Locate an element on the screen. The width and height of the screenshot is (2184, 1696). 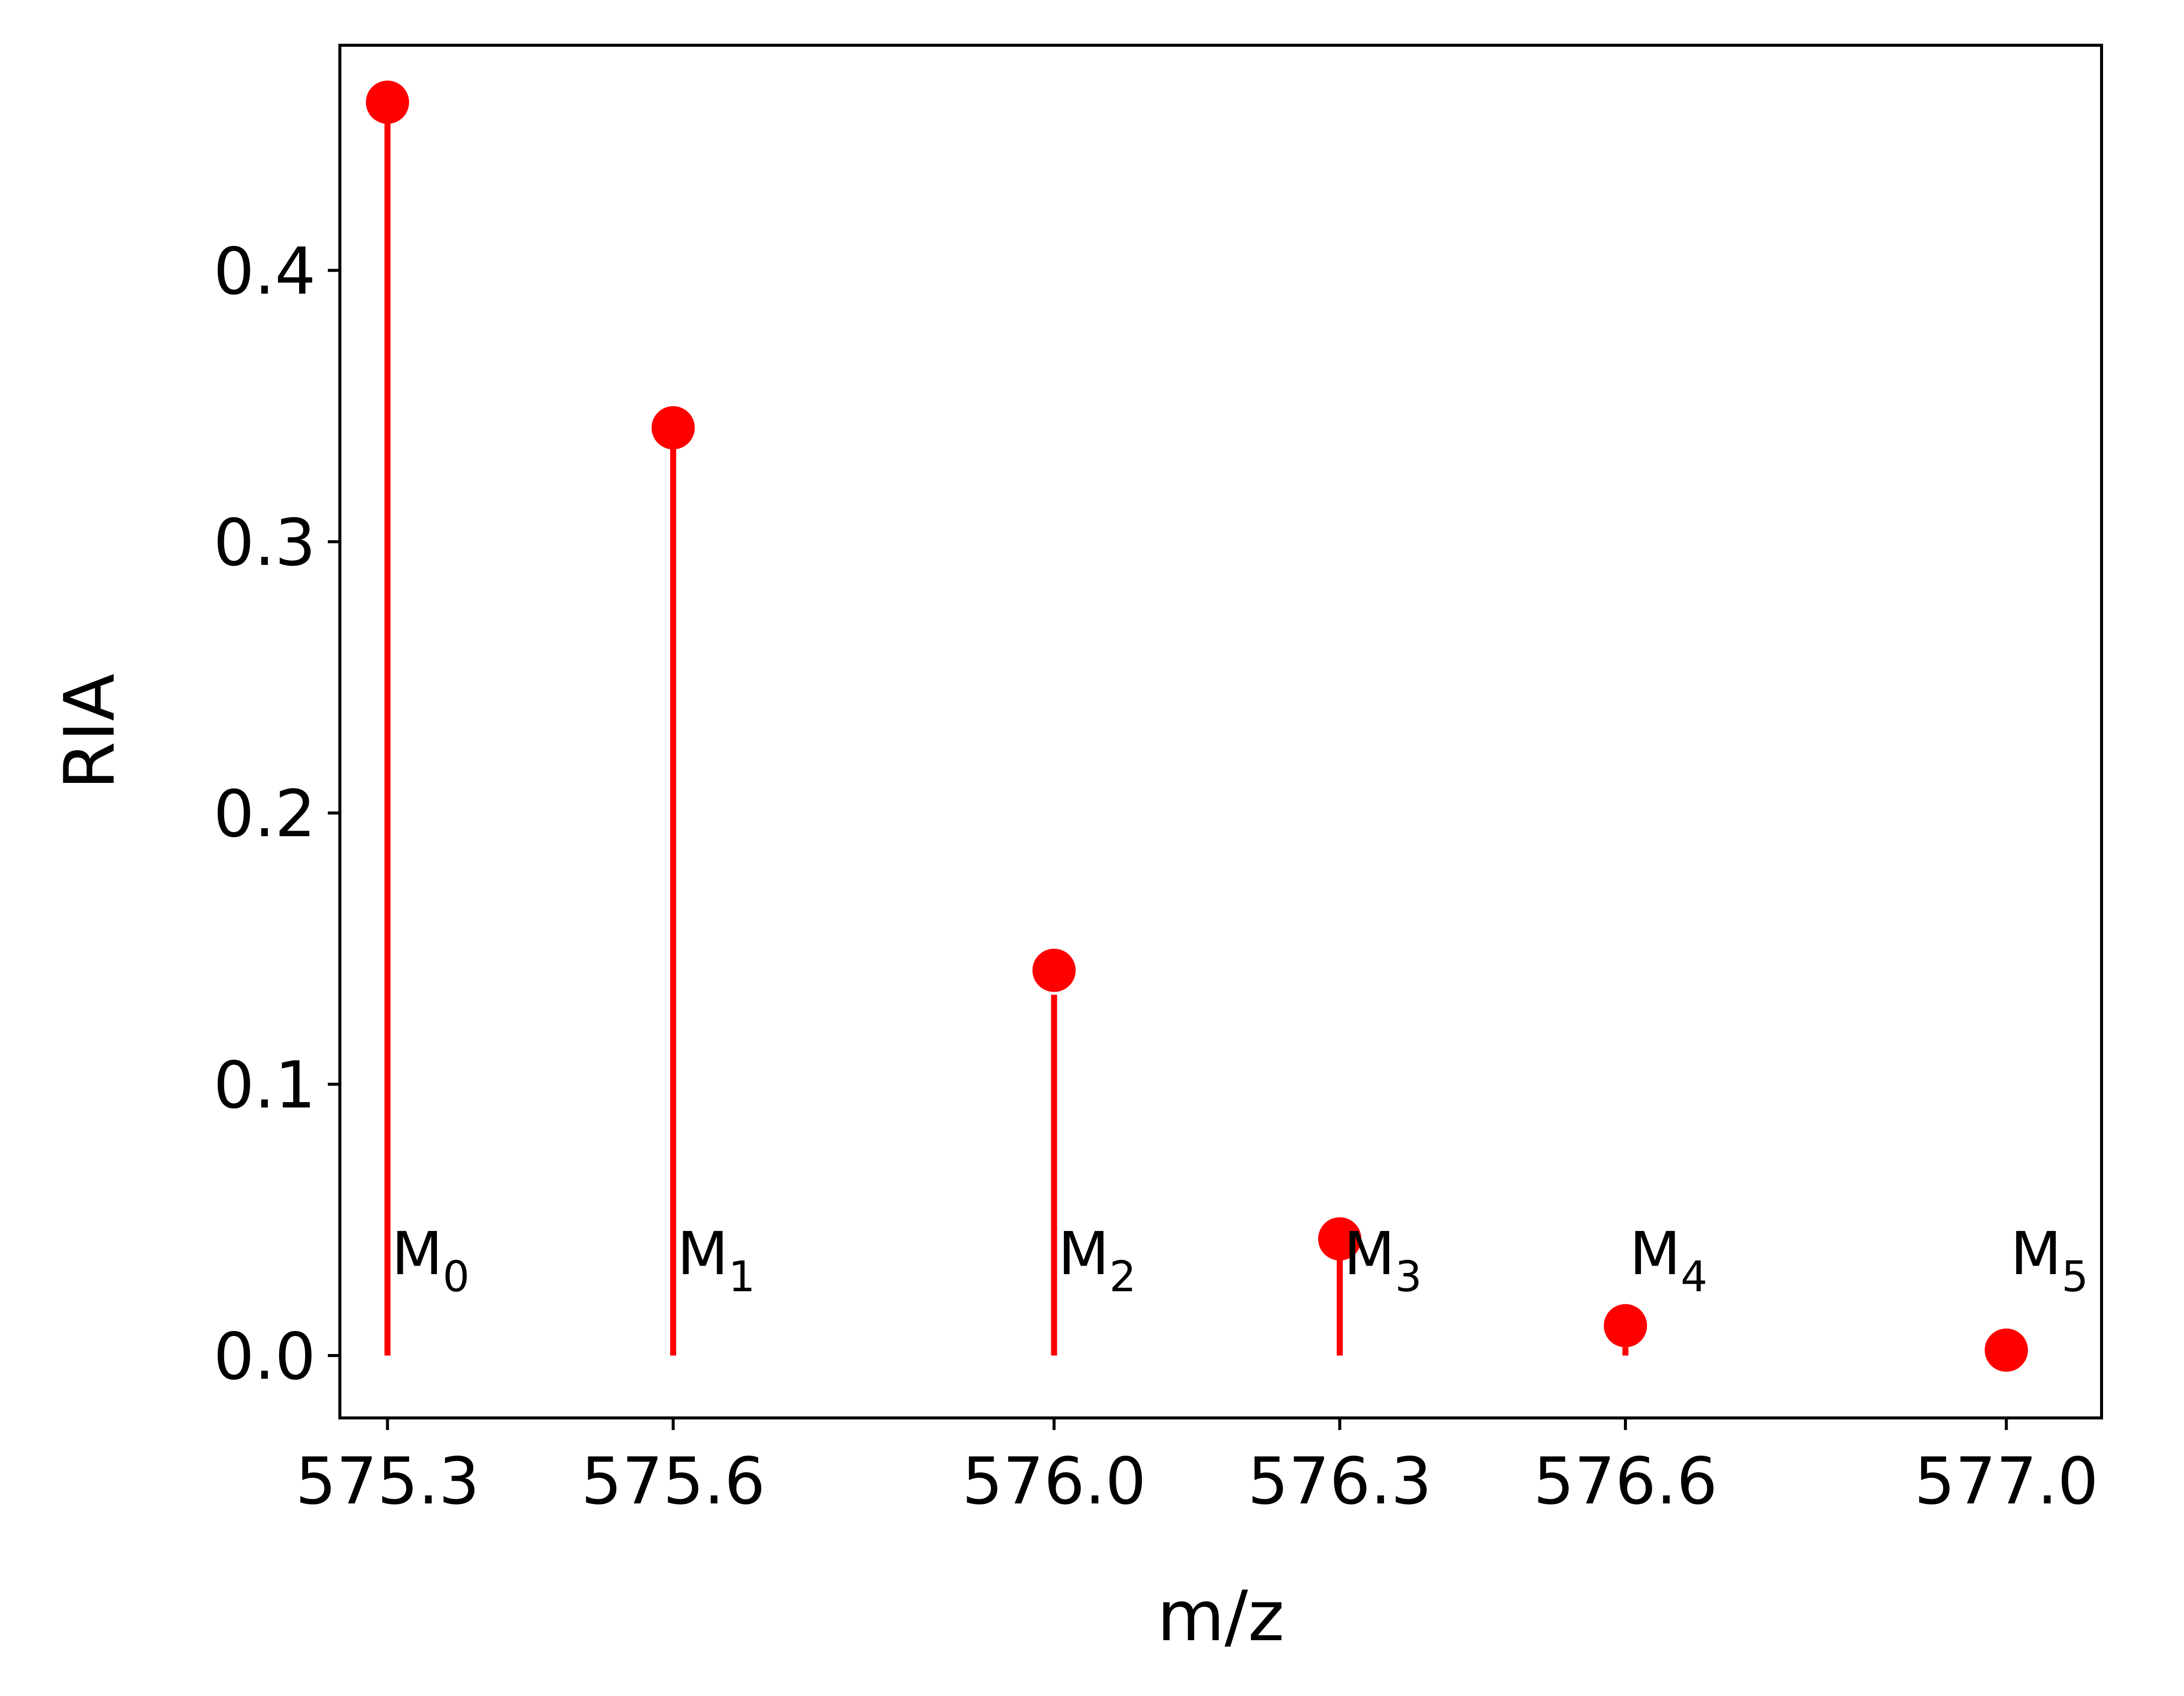
peak-label-subscript: 2 is located at coordinates (1122, 1277).